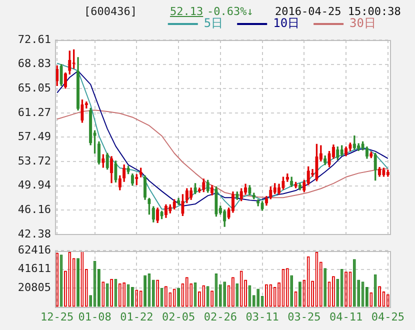 The image size is (415, 330). I want to click on x-tick-label: 02-26, so click(220, 317).